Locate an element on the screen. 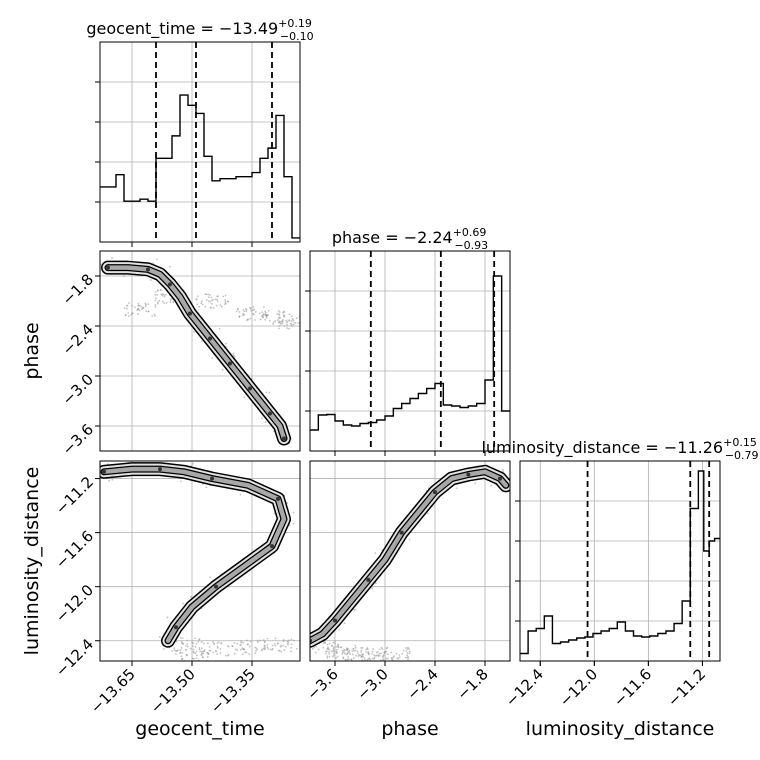 Image resolution: width=760 pixels, height=760 pixels. histogram-line is located at coordinates (200, 166).